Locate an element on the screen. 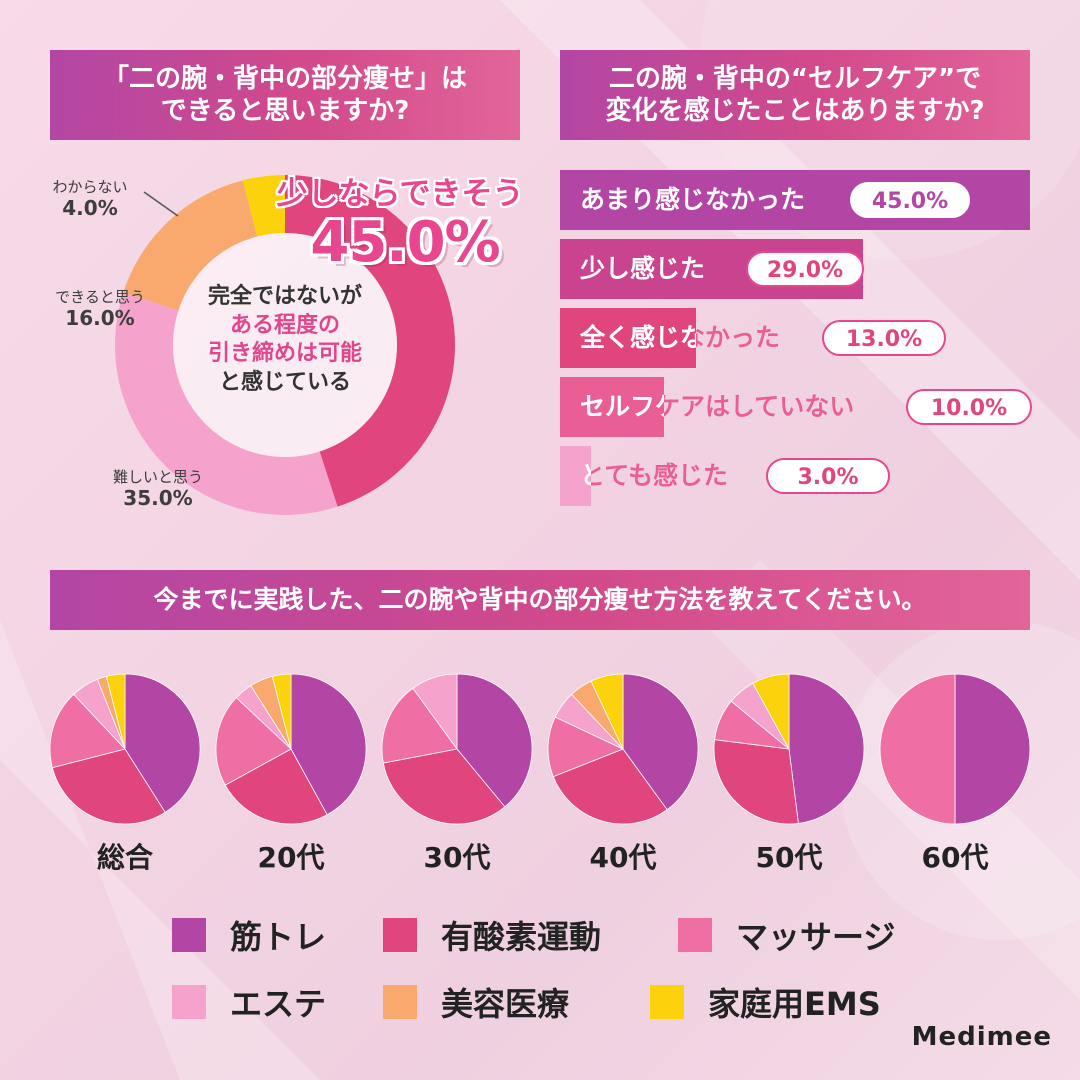 This screenshot has width=1080, height=1080. q1-donut-chart is located at coordinates (284, 345).